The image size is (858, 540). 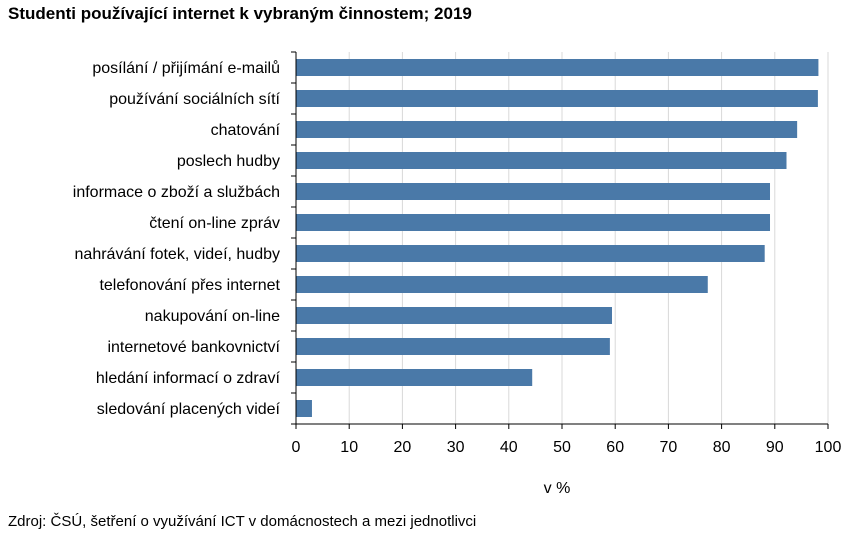 I want to click on category-label: internetové bankovnictví, so click(x=193, y=347).